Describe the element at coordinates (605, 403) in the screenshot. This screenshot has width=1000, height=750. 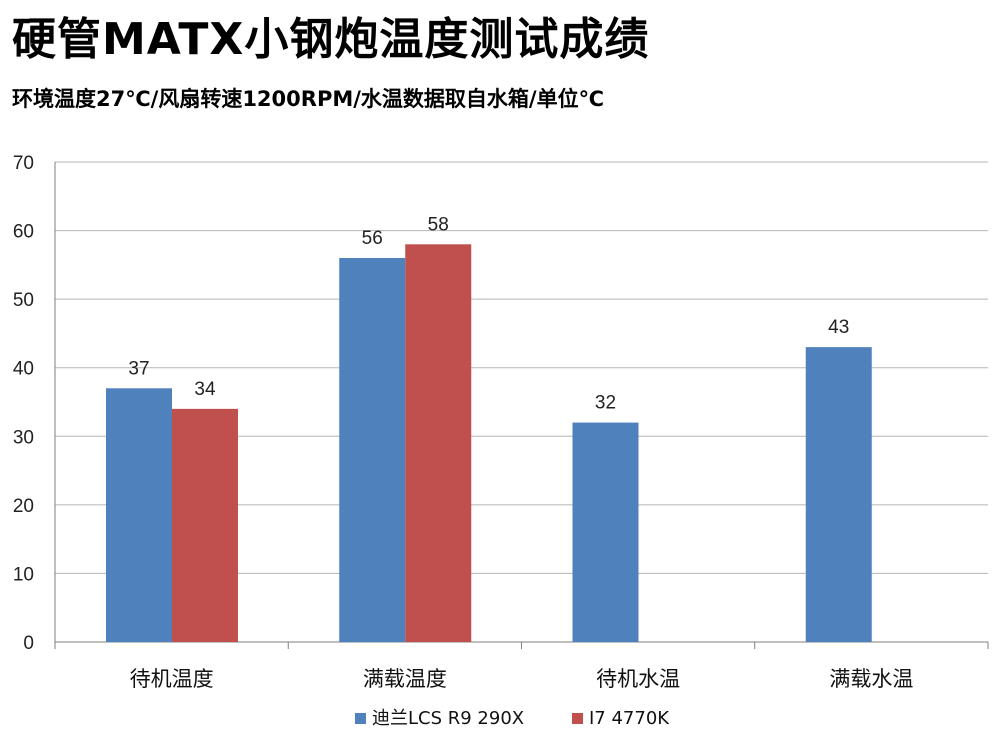
I see `data-label: 32` at that location.